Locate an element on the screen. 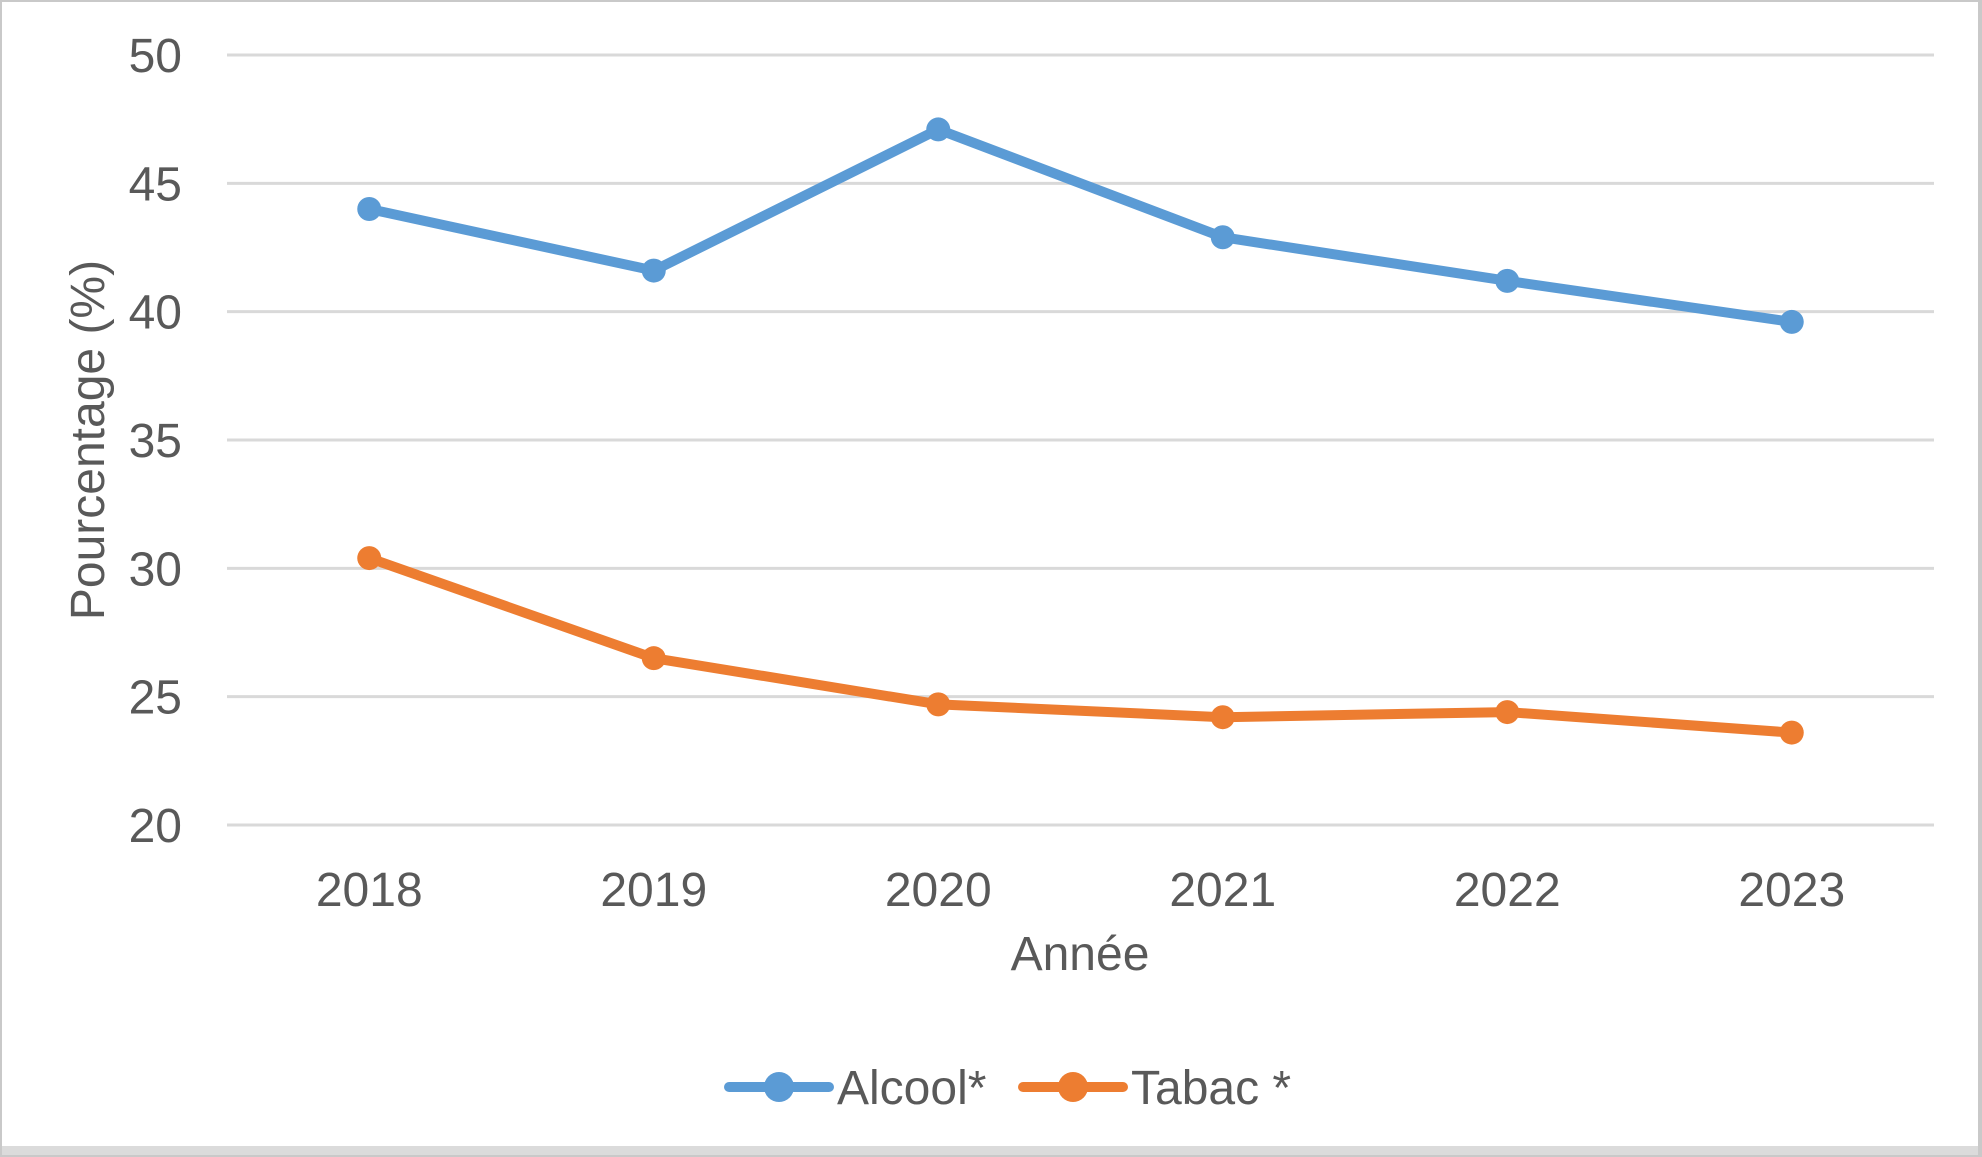 This screenshot has width=1982, height=1157. legend-label: Alcool* is located at coordinates (911, 1088).